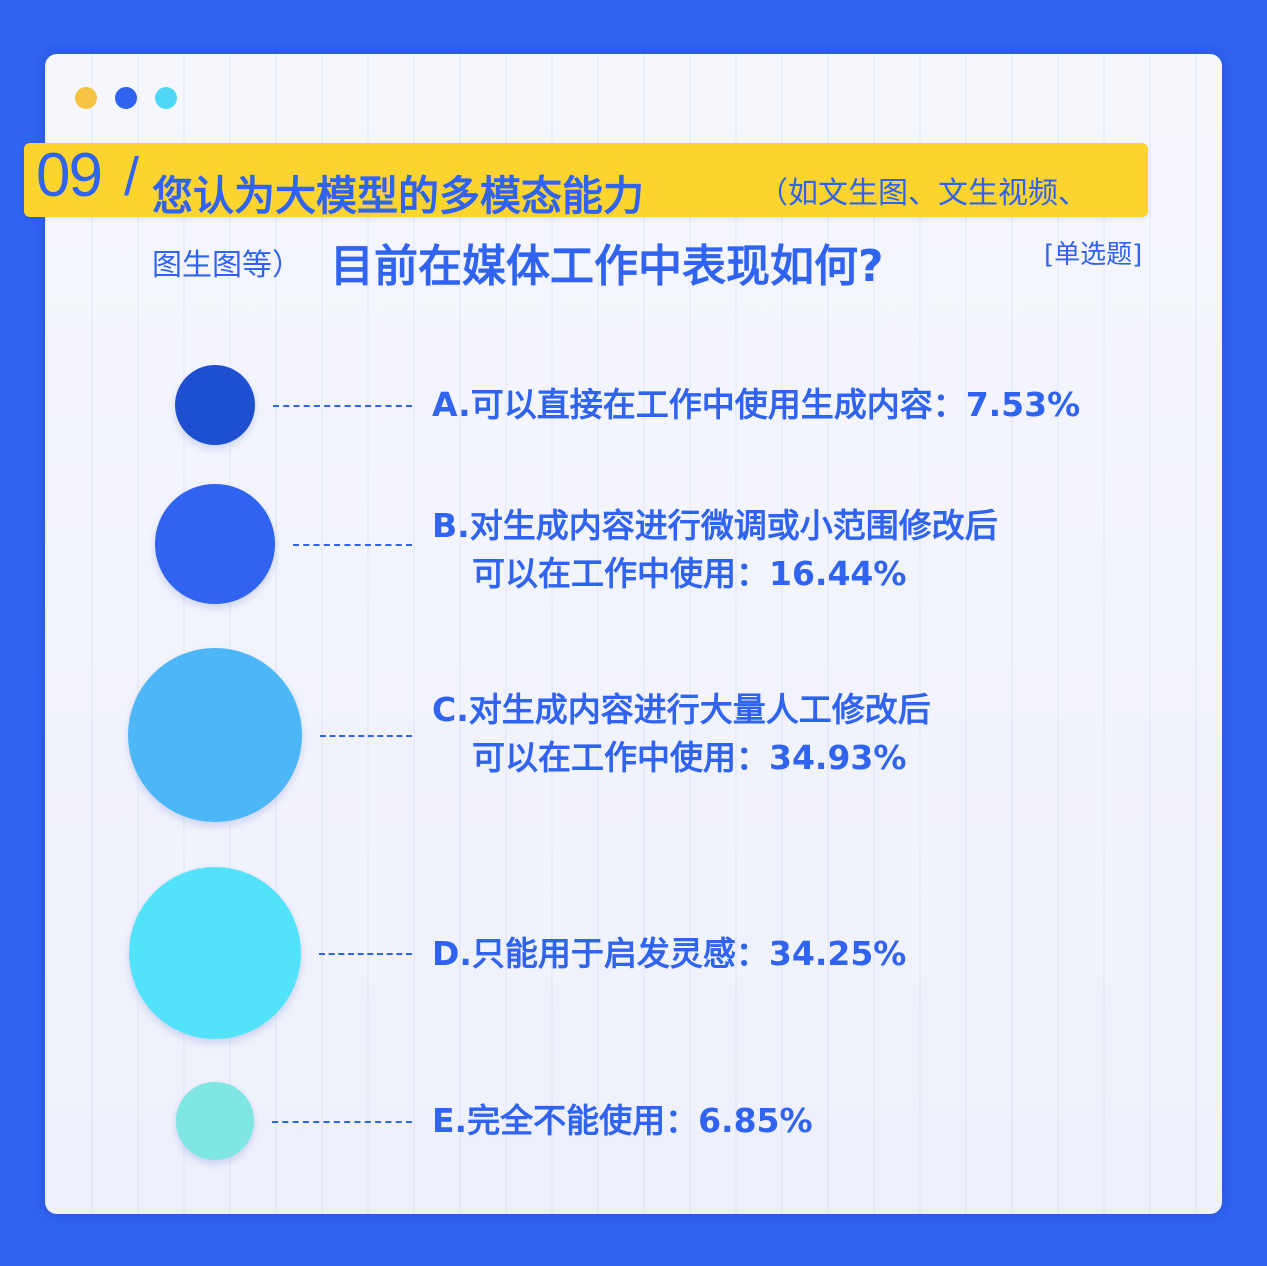 The image size is (1267, 1266). Describe the element at coordinates (398, 196) in the screenshot. I see `question-title-line1: 您认为大模型的多模态能力` at that location.